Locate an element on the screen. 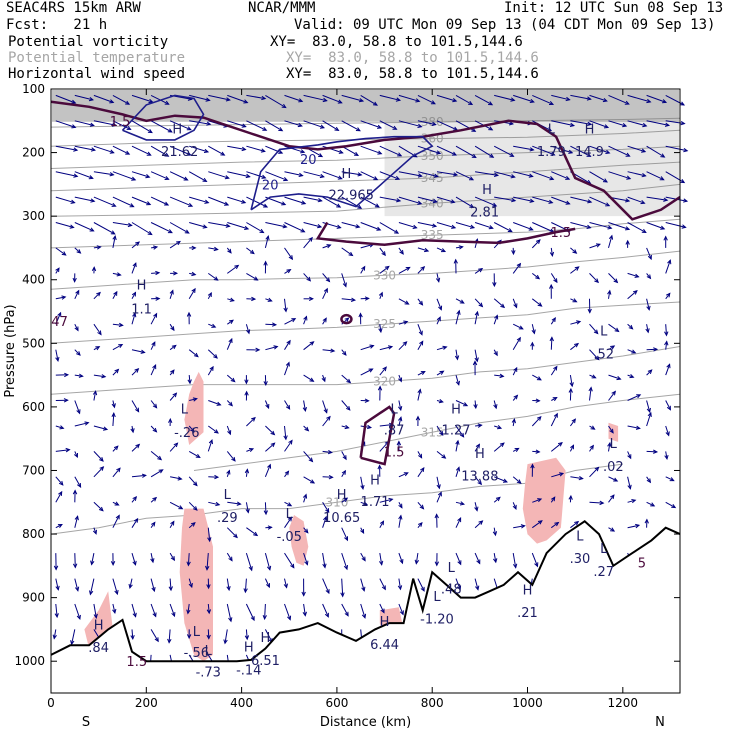 This screenshot has height=740, width=740. extremum-value: -1.20 is located at coordinates (437, 620).